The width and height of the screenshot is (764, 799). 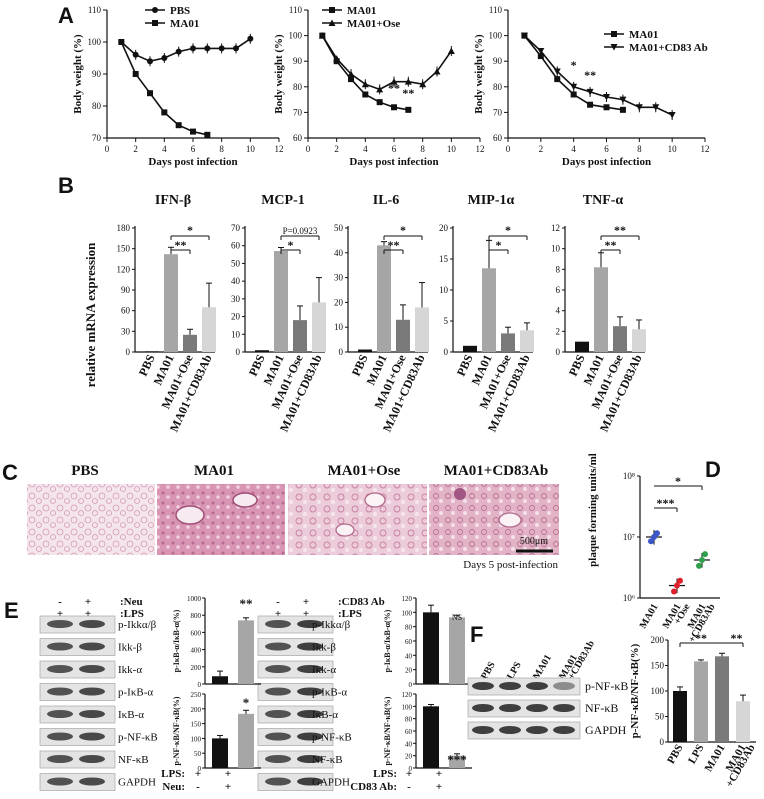 What do you see at coordinates (283, 200) in the screenshot?
I see `chart-title: MCP-1` at bounding box center [283, 200].